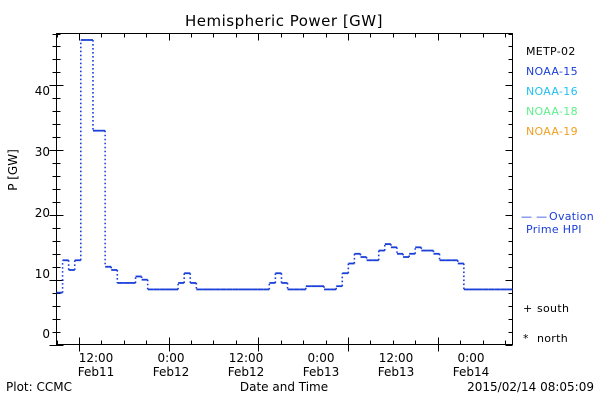 This screenshot has width=600, height=400. Describe the element at coordinates (552, 131) in the screenshot. I see `legend-item-noaa-19: NOAA-19` at that location.